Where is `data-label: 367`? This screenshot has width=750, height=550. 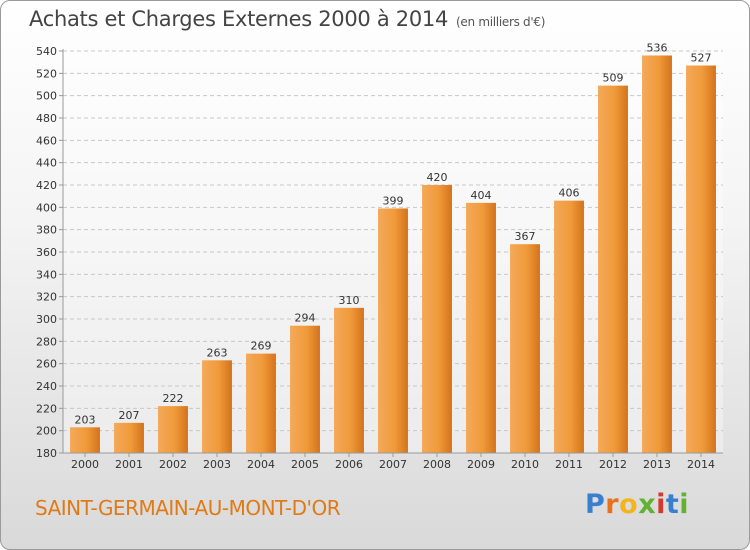 data-label: 367 is located at coordinates (525, 236).